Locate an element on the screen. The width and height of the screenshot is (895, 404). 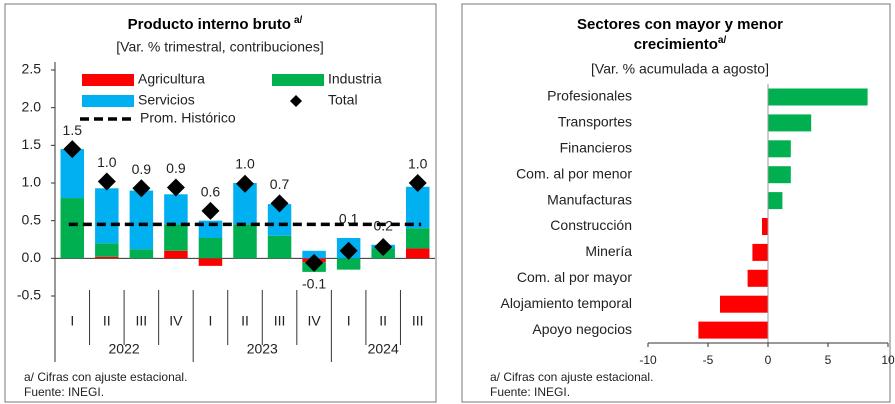
x-tick-label: -10 is located at coordinates (648, 360).